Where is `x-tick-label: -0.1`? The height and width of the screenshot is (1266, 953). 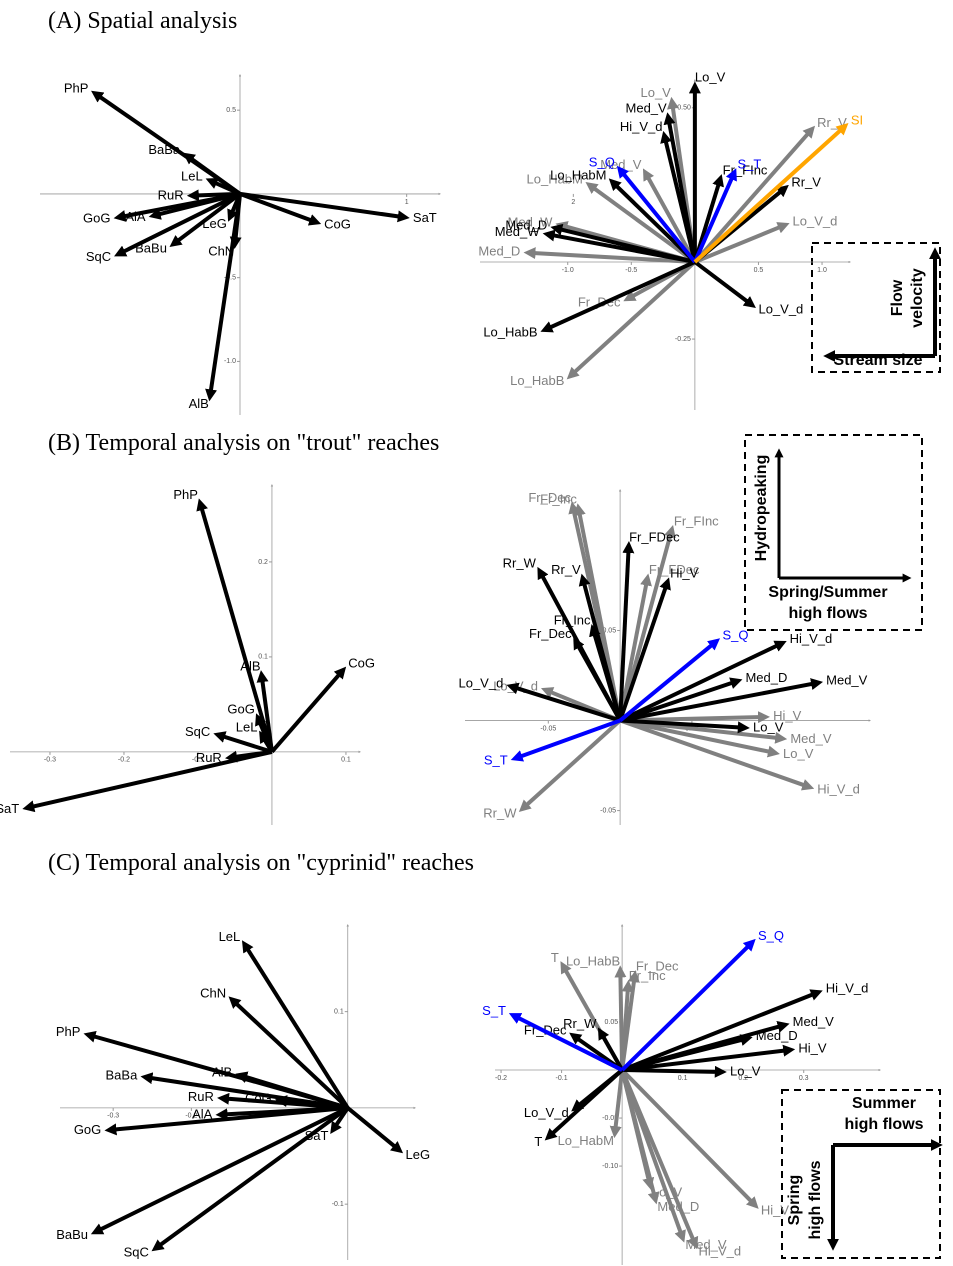 x-tick-label: -0.1 is located at coordinates (562, 1078).